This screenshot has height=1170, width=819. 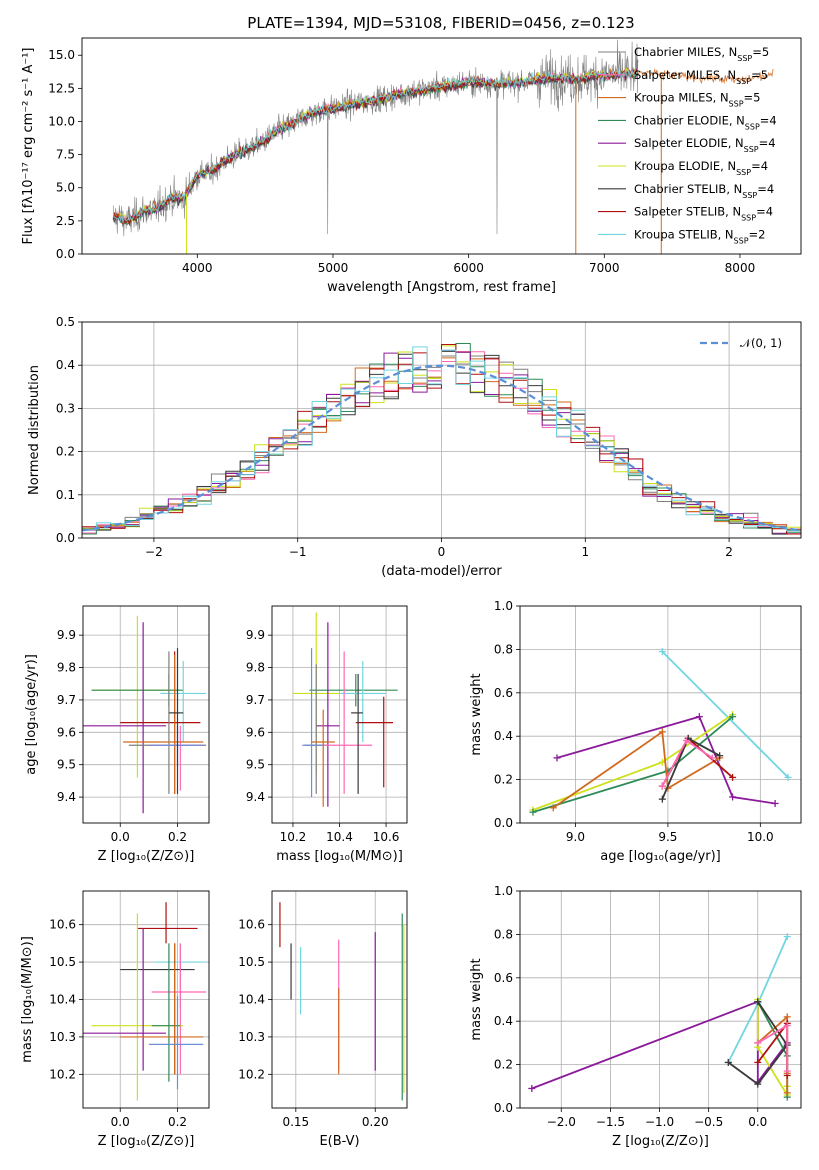 What do you see at coordinates (760, 837) in the screenshot?
I see `x-tick-label: 10.0` at bounding box center [760, 837].